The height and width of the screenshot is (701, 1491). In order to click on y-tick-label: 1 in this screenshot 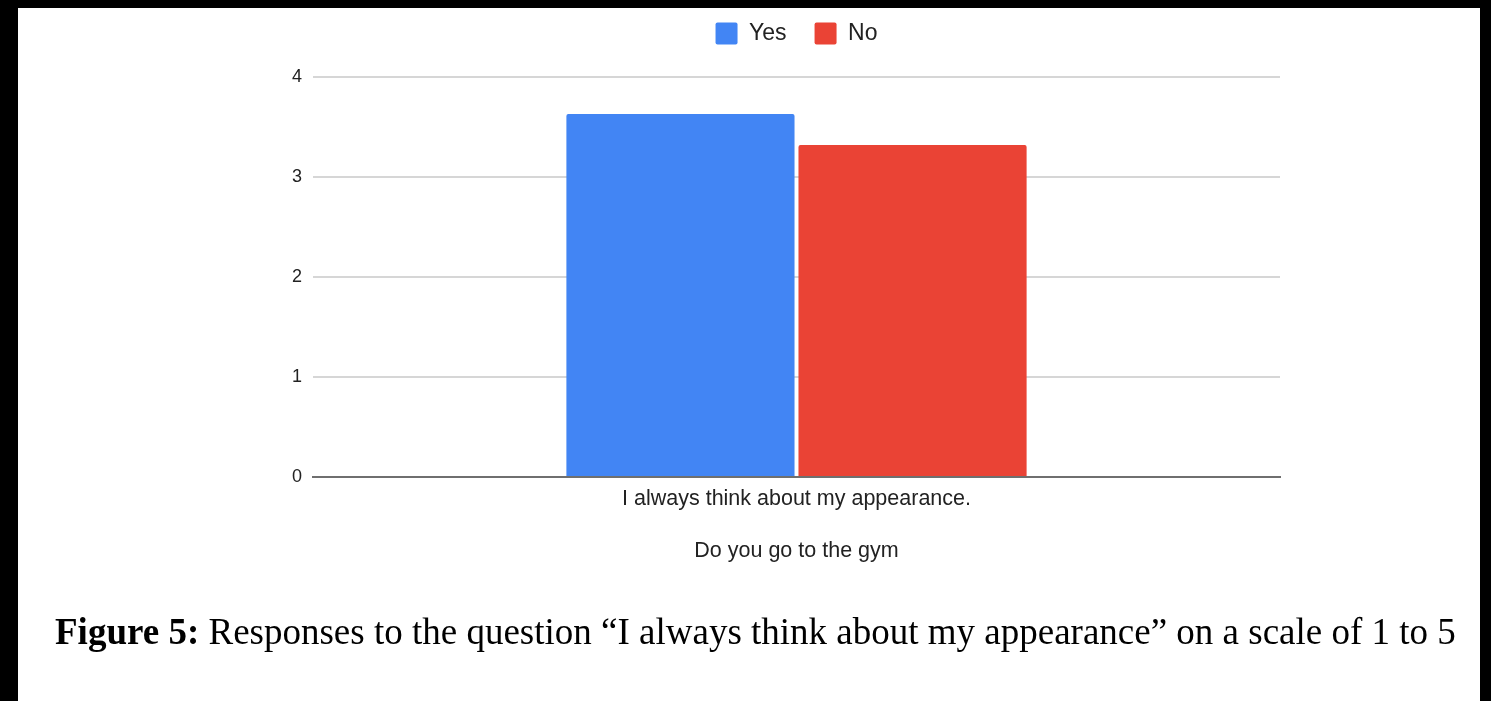, I will do `click(296, 375)`.